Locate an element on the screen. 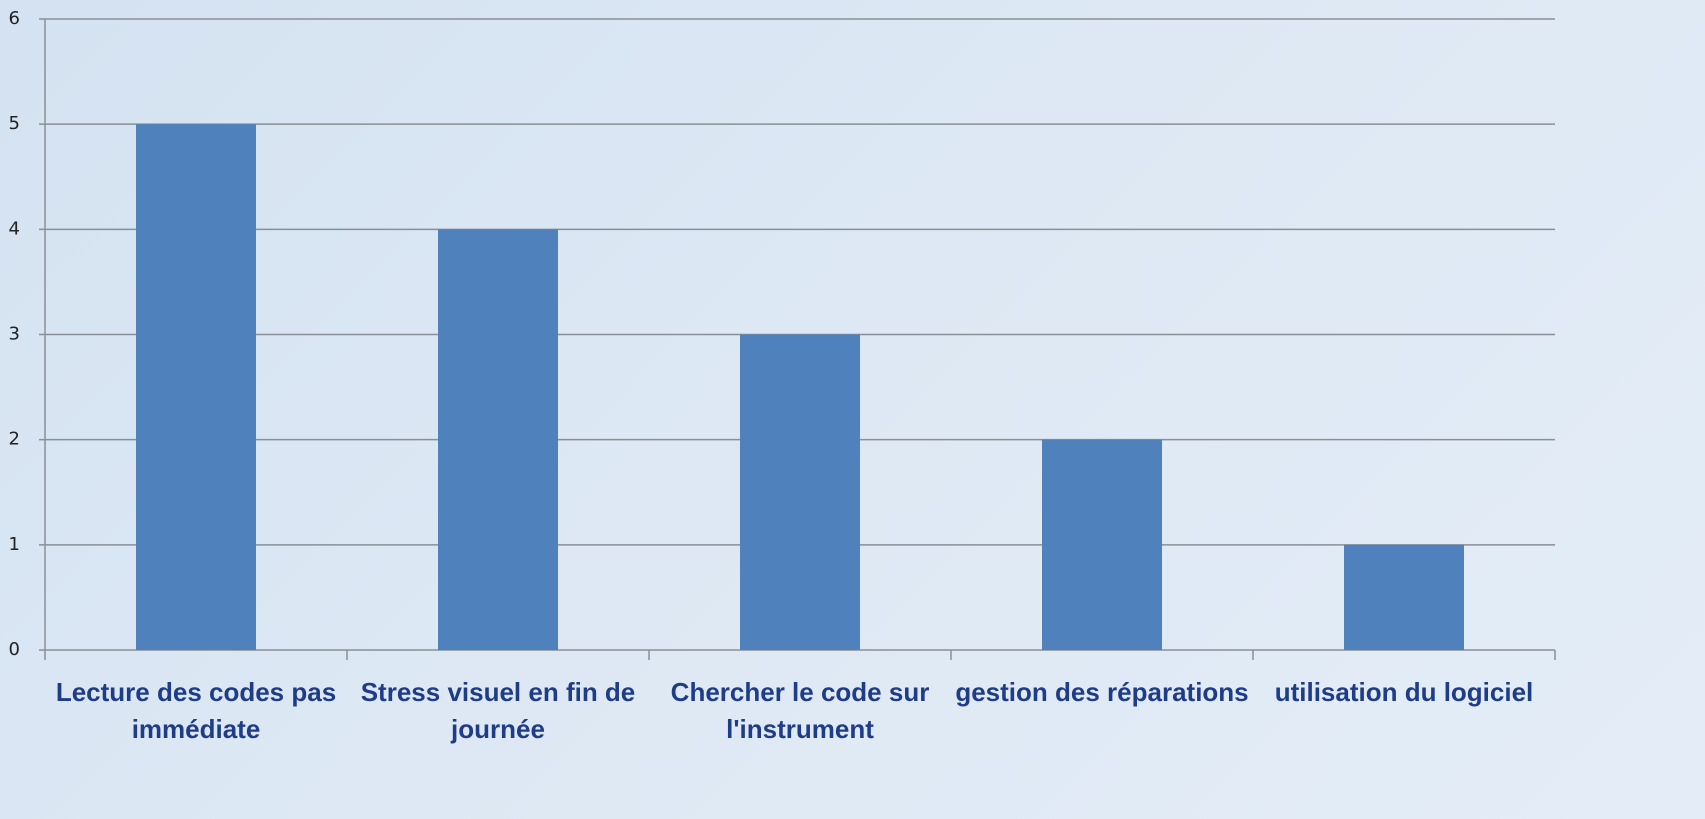 The height and width of the screenshot is (819, 1705). x-tick-label: Stress visuel en fin de journée is located at coordinates (498, 710).